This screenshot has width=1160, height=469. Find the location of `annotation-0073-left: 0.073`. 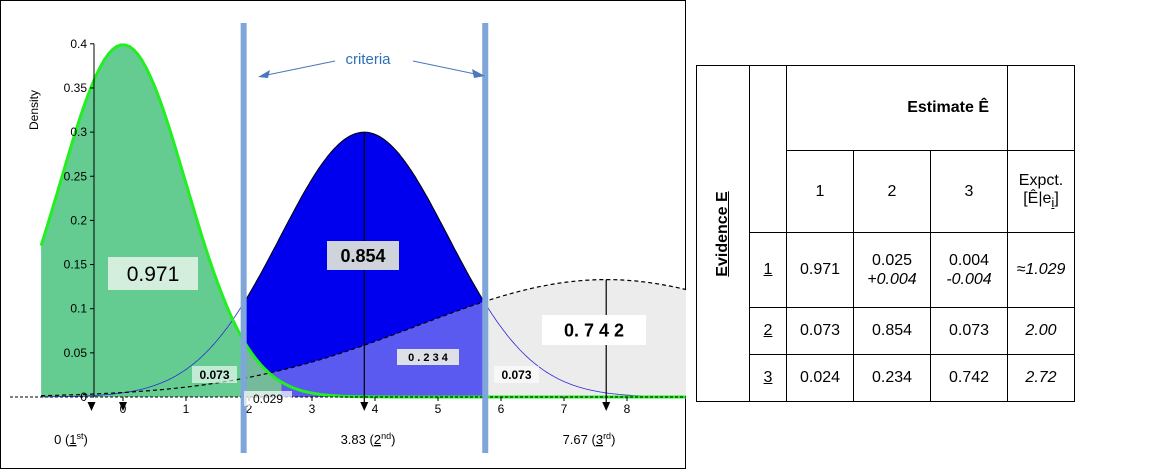

annotation-0073-left: 0.073 is located at coordinates (214, 375).